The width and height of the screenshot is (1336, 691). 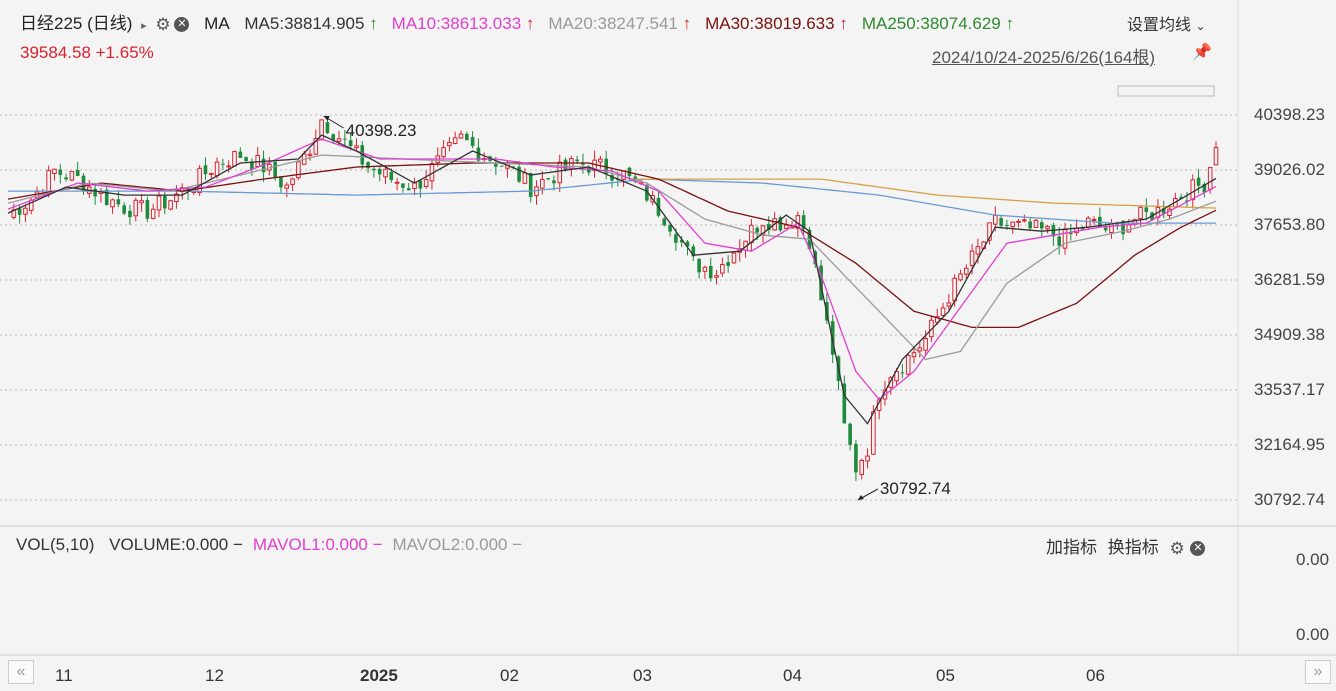 What do you see at coordinates (1289, 389) in the screenshot?
I see `ytick-label: 33537.17` at bounding box center [1289, 389].